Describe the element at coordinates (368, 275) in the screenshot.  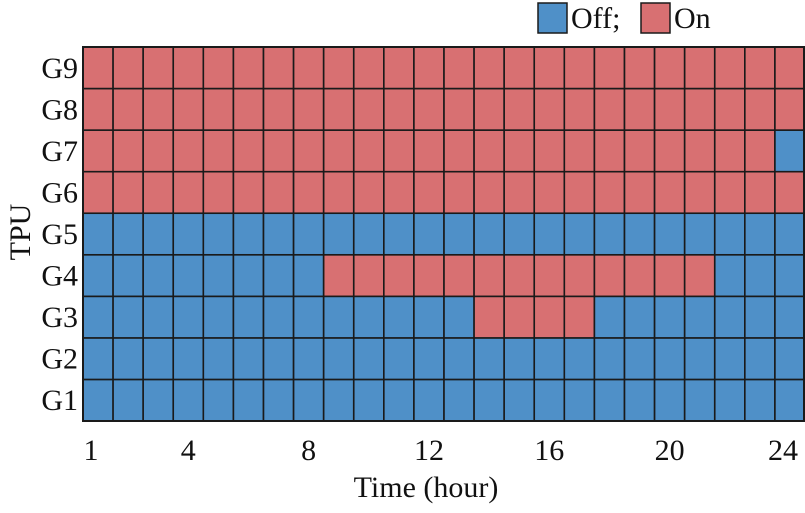
I see `heatmap-cell-g4-h10` at that location.